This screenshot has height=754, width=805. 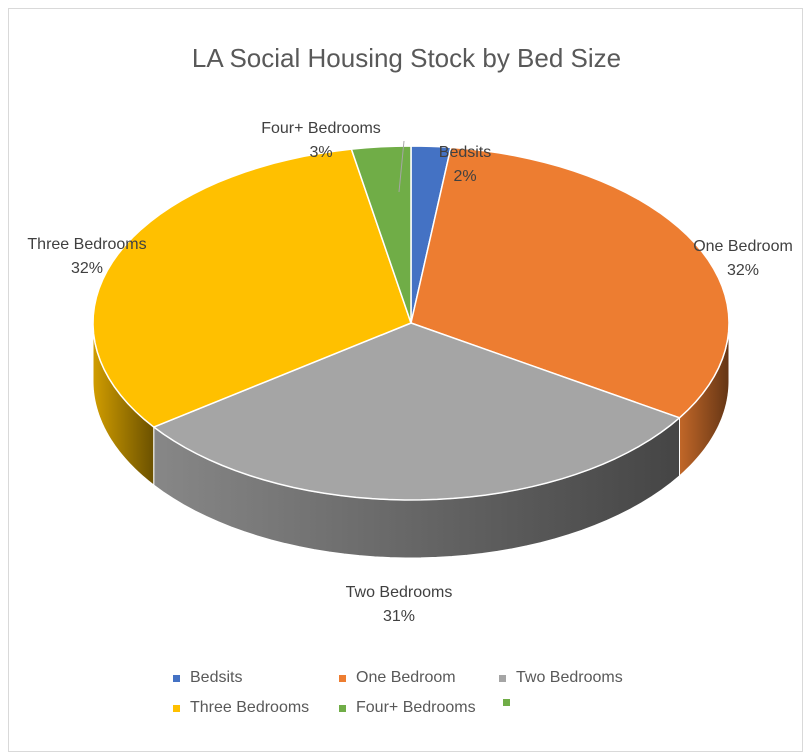 What do you see at coordinates (502, 678) in the screenshot?
I see `legend-swatch-two-bedrooms` at bounding box center [502, 678].